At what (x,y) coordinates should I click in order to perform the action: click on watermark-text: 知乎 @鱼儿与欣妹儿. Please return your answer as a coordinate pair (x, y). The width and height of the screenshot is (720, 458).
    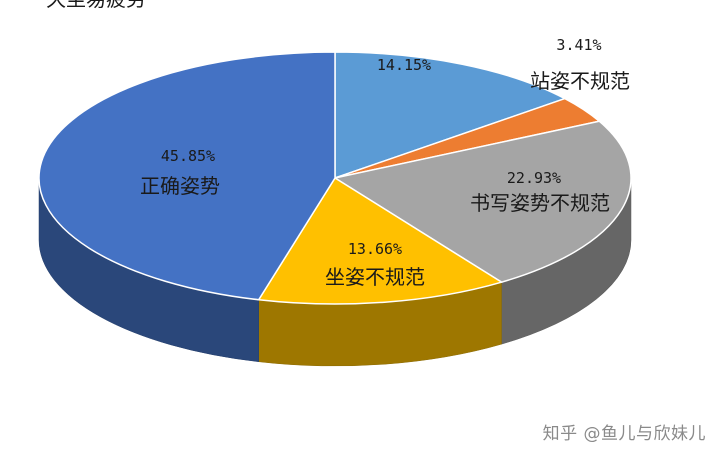
    Looking at the image, I should click on (624, 434).